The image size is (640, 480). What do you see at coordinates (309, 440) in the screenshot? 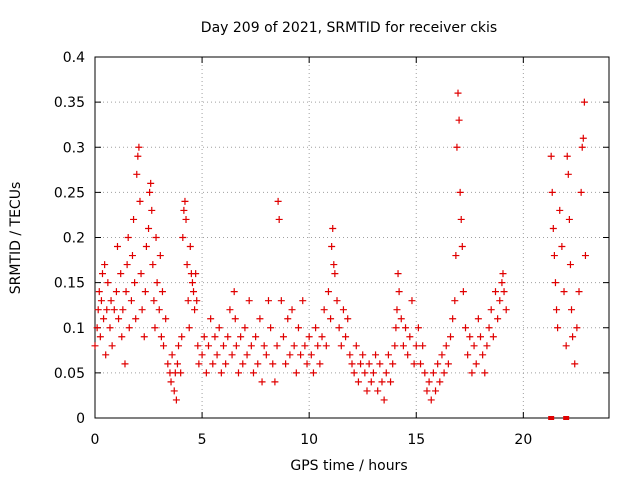
I see `x-tick-label: 10` at bounding box center [309, 440].